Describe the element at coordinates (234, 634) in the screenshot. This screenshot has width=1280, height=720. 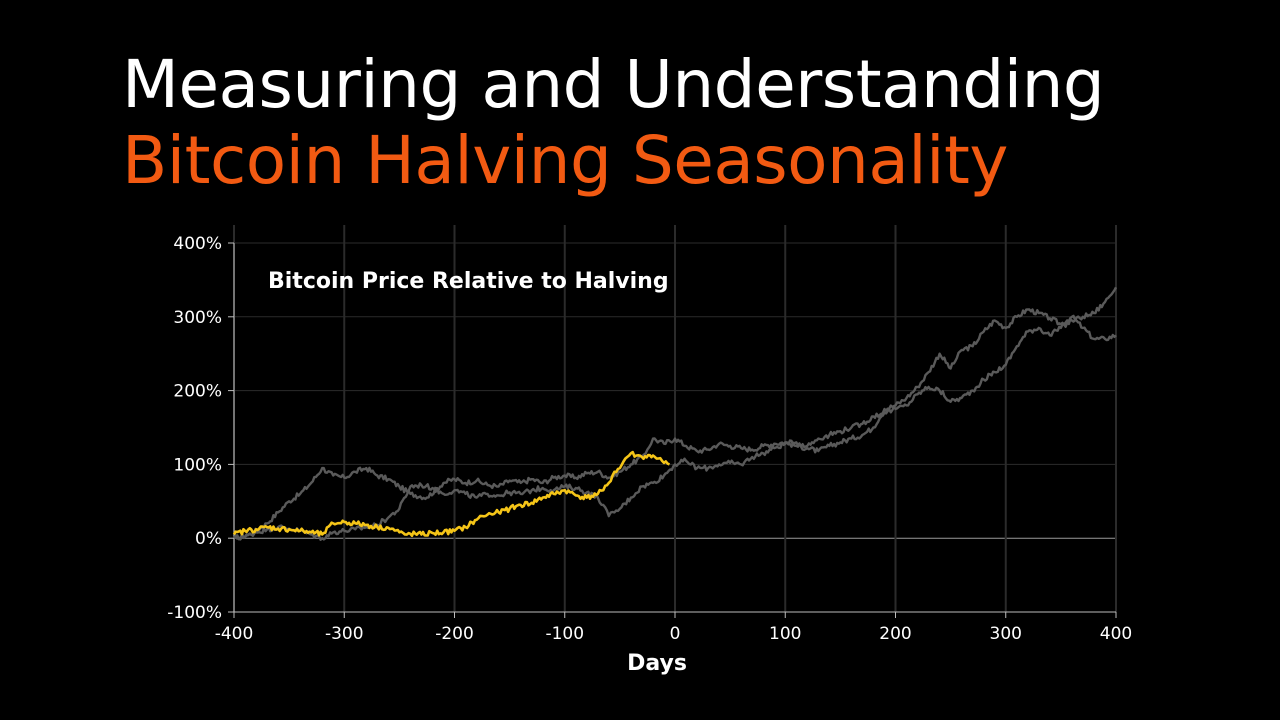
I see `x-tick-label: -400` at that location.